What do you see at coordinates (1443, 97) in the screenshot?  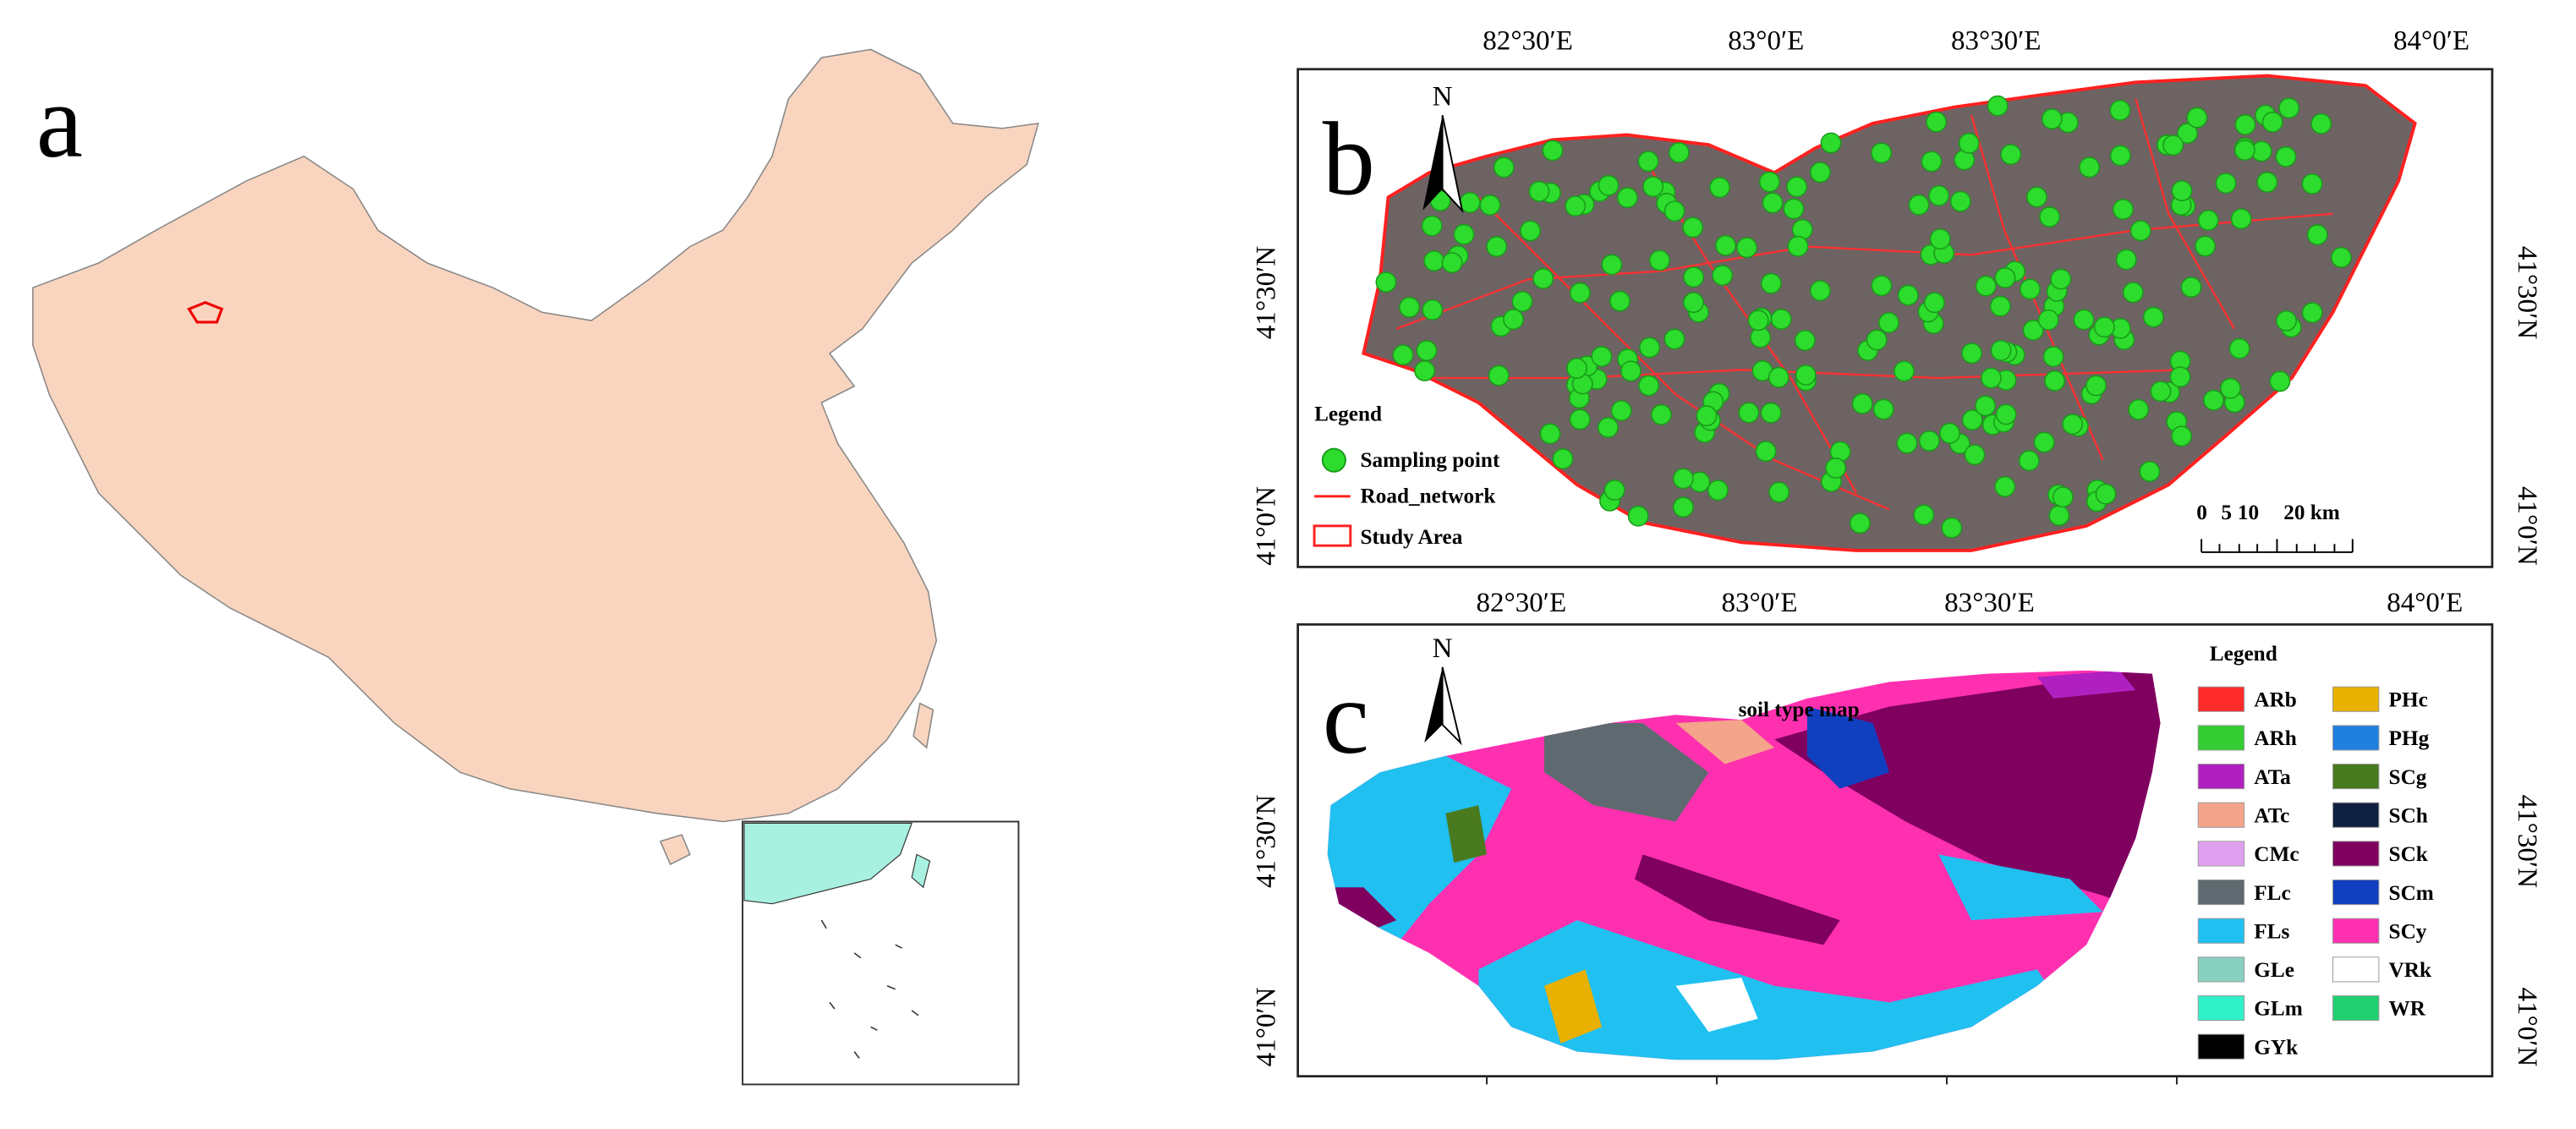 I see `north-label: N` at bounding box center [1443, 97].